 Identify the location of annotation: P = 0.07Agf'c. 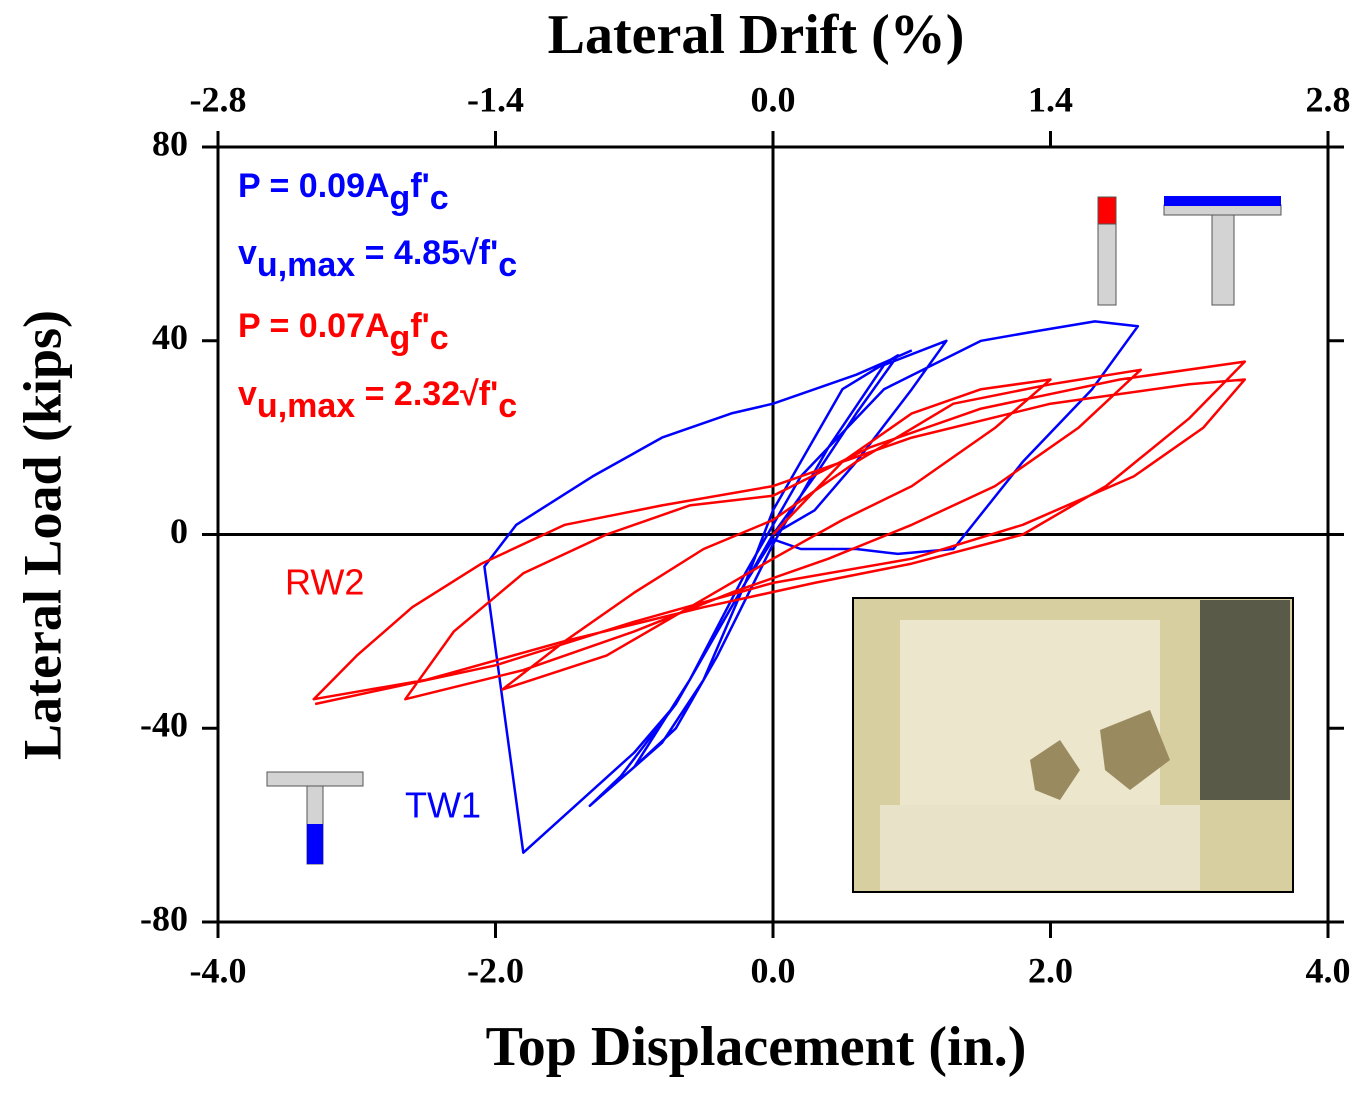
(343, 332).